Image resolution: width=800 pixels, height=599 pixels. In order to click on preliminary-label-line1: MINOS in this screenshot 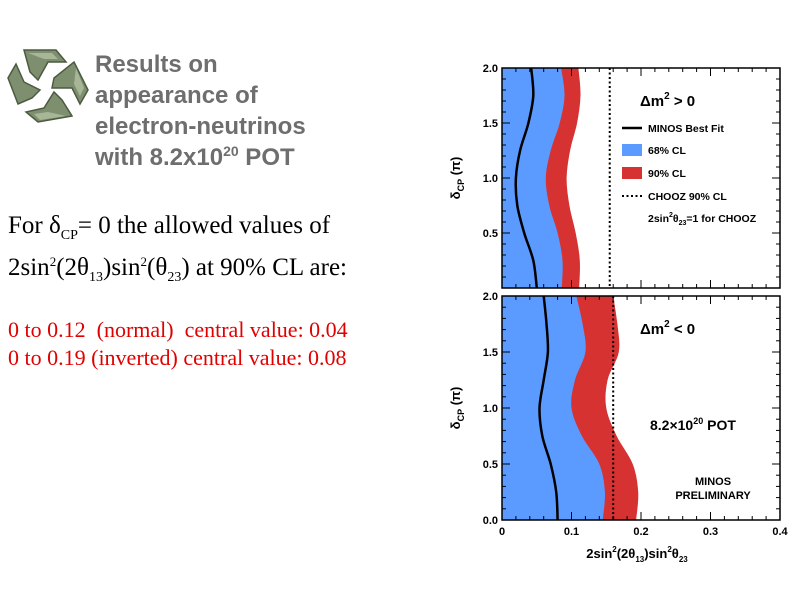, I will do `click(713, 482)`.